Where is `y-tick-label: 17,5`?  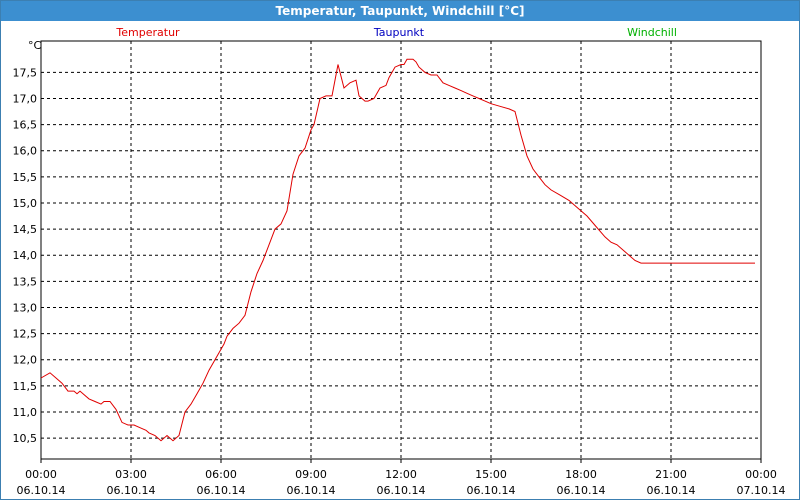
y-tick-label: 17,5 is located at coordinates (25, 72).